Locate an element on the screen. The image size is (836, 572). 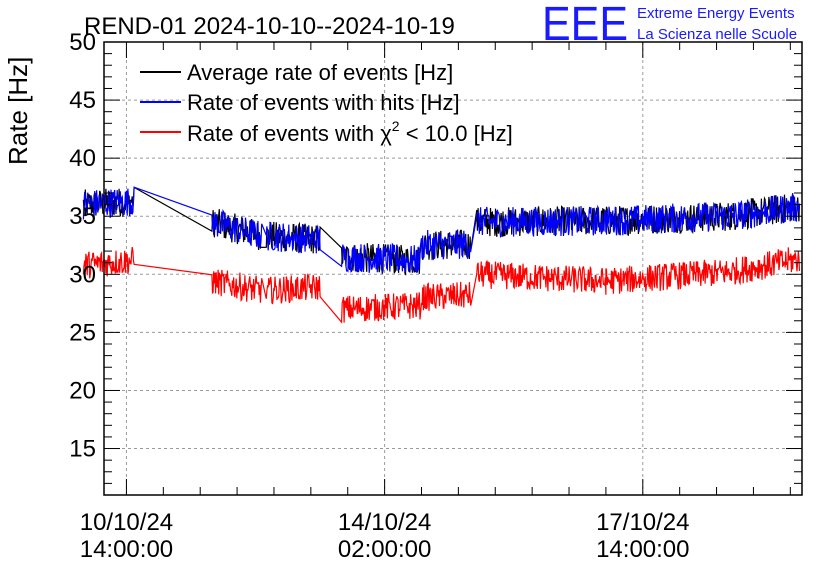
series-chi2 is located at coordinates (441, 285).